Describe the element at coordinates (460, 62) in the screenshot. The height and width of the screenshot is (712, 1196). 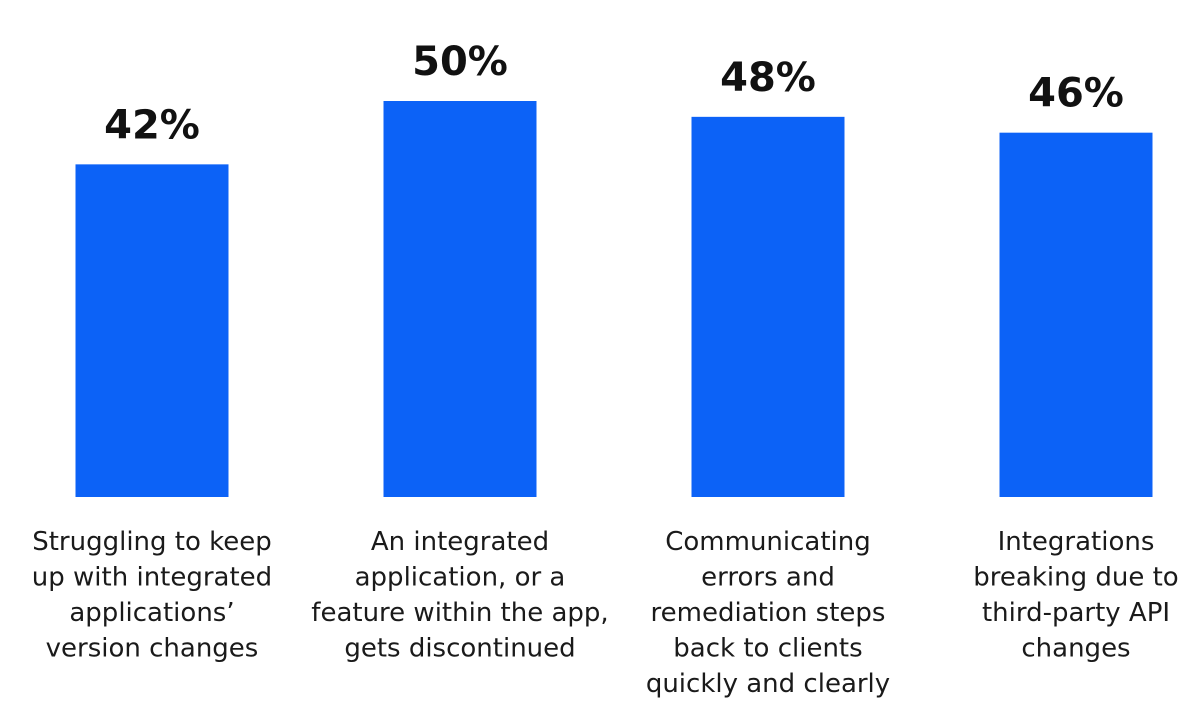
I see `value-label-2: 50%` at that location.